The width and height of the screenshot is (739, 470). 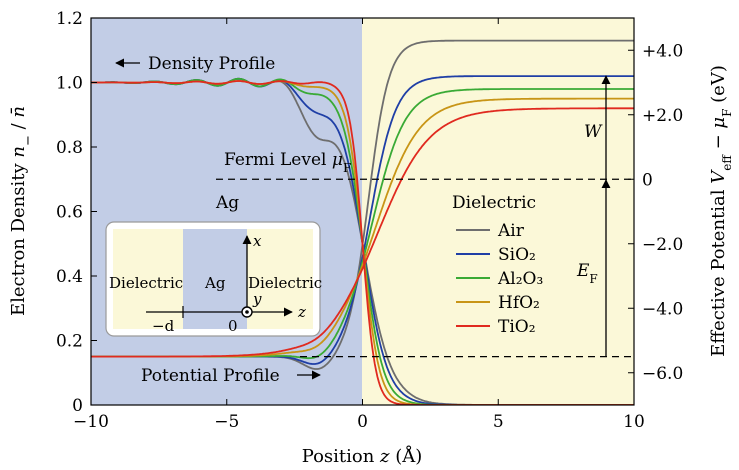 What do you see at coordinates (227, 203) in the screenshot?
I see `metal-label: Ag` at bounding box center [227, 203].